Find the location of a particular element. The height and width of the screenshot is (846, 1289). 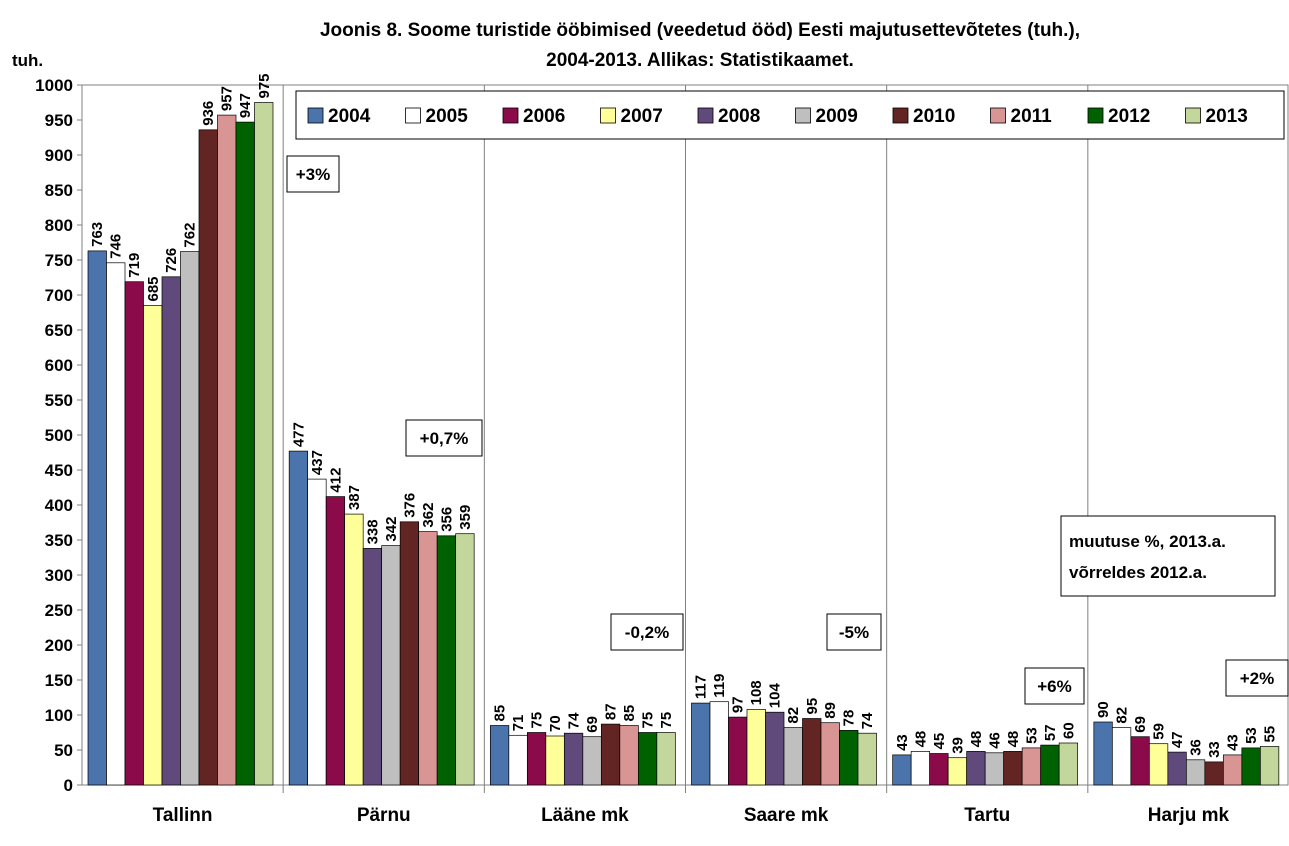

change-label: +0,7% is located at coordinates (444, 438).